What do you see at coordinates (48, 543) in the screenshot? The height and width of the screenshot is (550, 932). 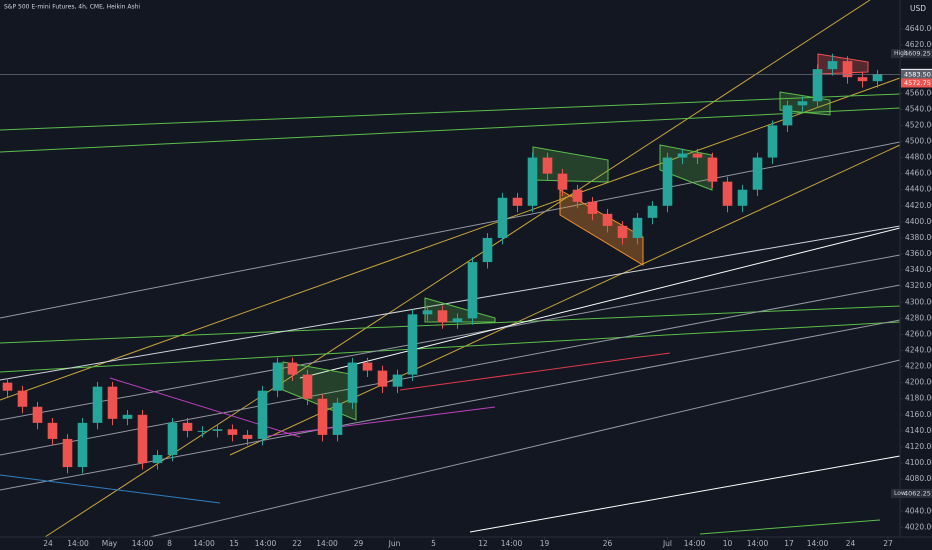 I see `x-tick-label: 24` at bounding box center [48, 543].